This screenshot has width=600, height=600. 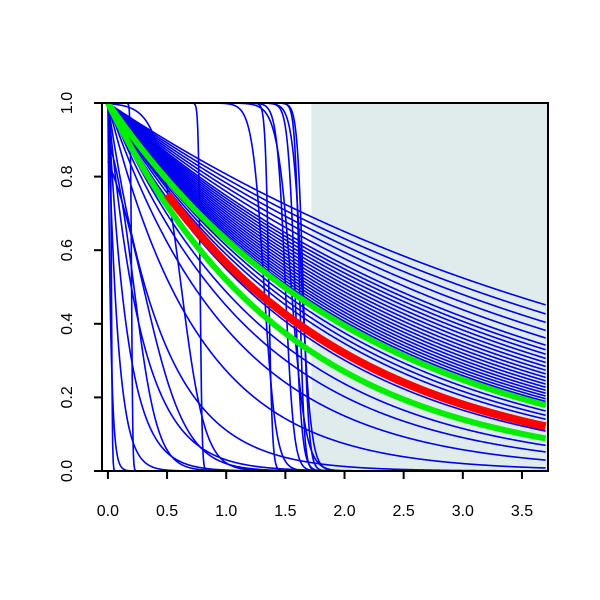 I want to click on x-tick-label: 2.5, so click(x=404, y=511).